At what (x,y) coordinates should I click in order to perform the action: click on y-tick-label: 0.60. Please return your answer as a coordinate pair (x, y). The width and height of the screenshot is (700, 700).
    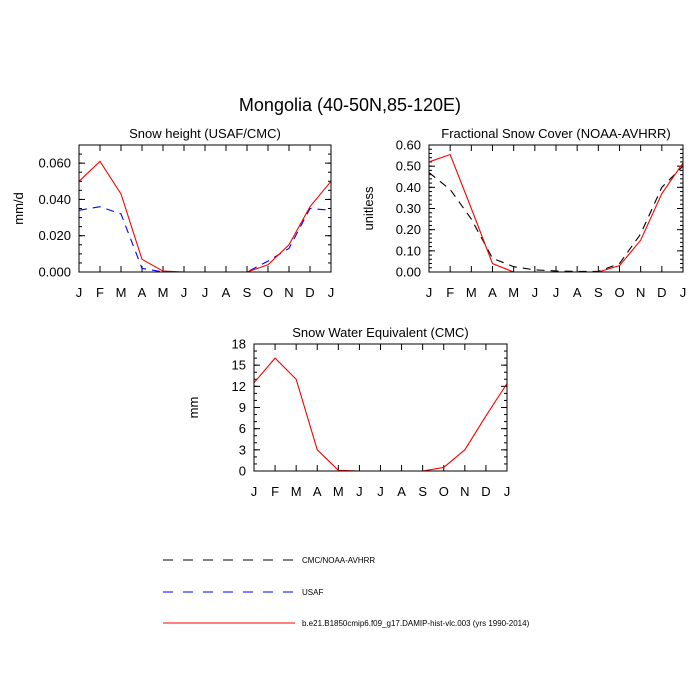
    Looking at the image, I should click on (408, 145).